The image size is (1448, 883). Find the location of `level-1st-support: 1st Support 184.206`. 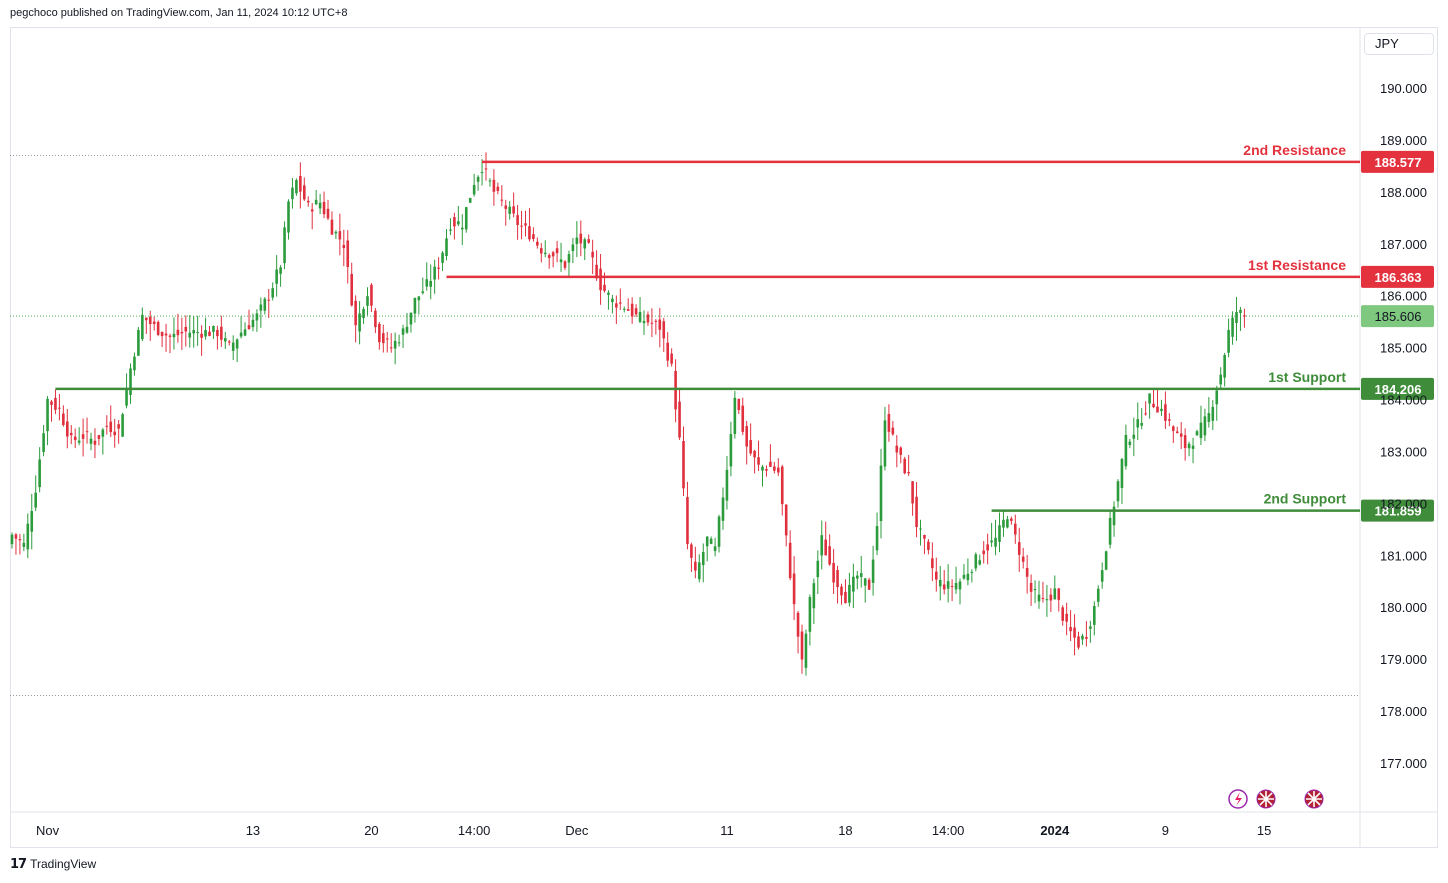

level-1st-support: 1st Support 184.206 is located at coordinates (744, 384).